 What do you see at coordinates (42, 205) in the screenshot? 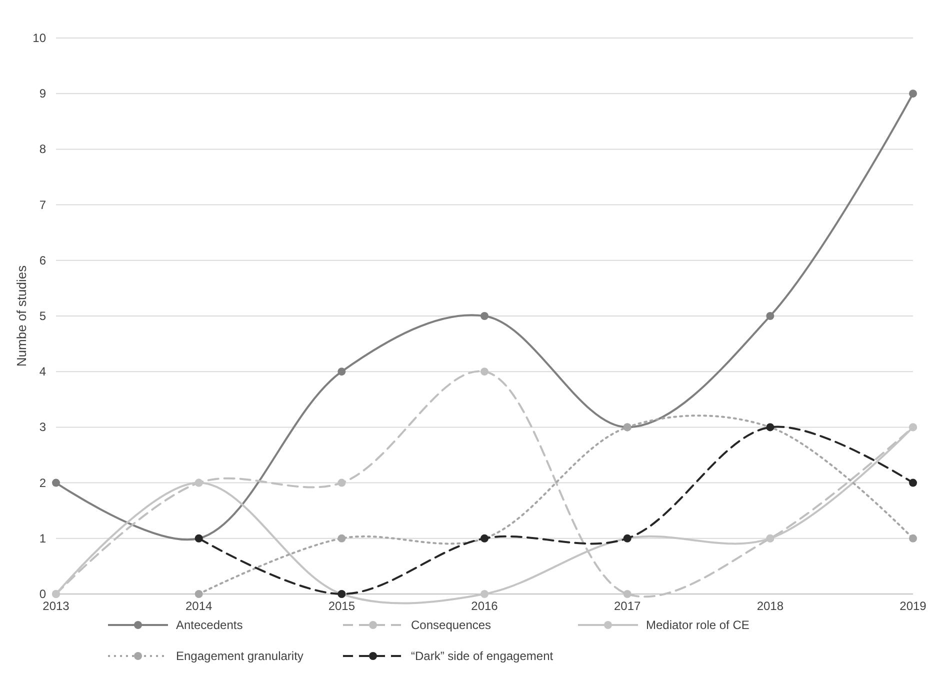
I see `y-tick-label: 7` at bounding box center [42, 205].